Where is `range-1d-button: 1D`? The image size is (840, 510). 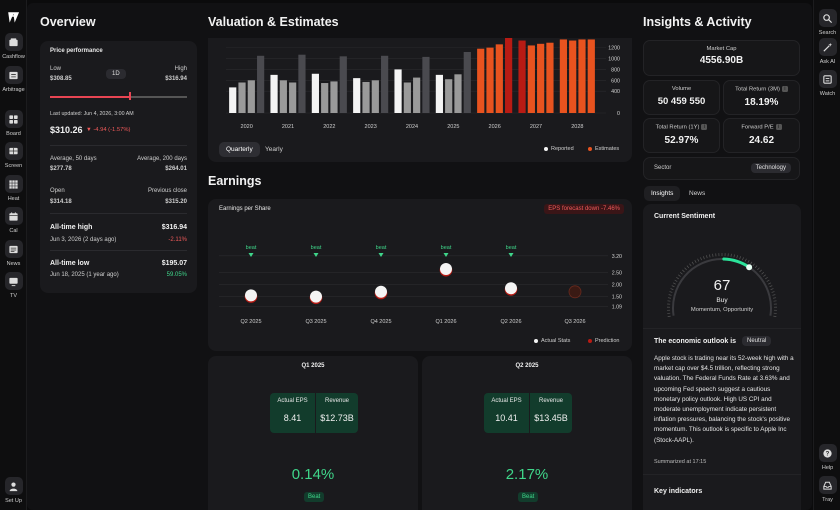
range-1d-button: 1D is located at coordinates (116, 74).